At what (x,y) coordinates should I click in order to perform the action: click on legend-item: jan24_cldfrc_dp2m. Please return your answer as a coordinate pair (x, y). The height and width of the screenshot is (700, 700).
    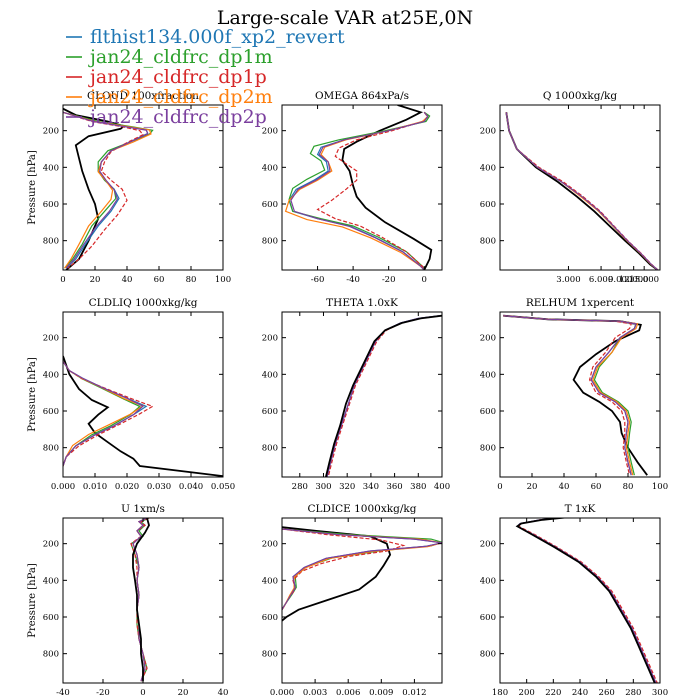
    Looking at the image, I should click on (169, 97).